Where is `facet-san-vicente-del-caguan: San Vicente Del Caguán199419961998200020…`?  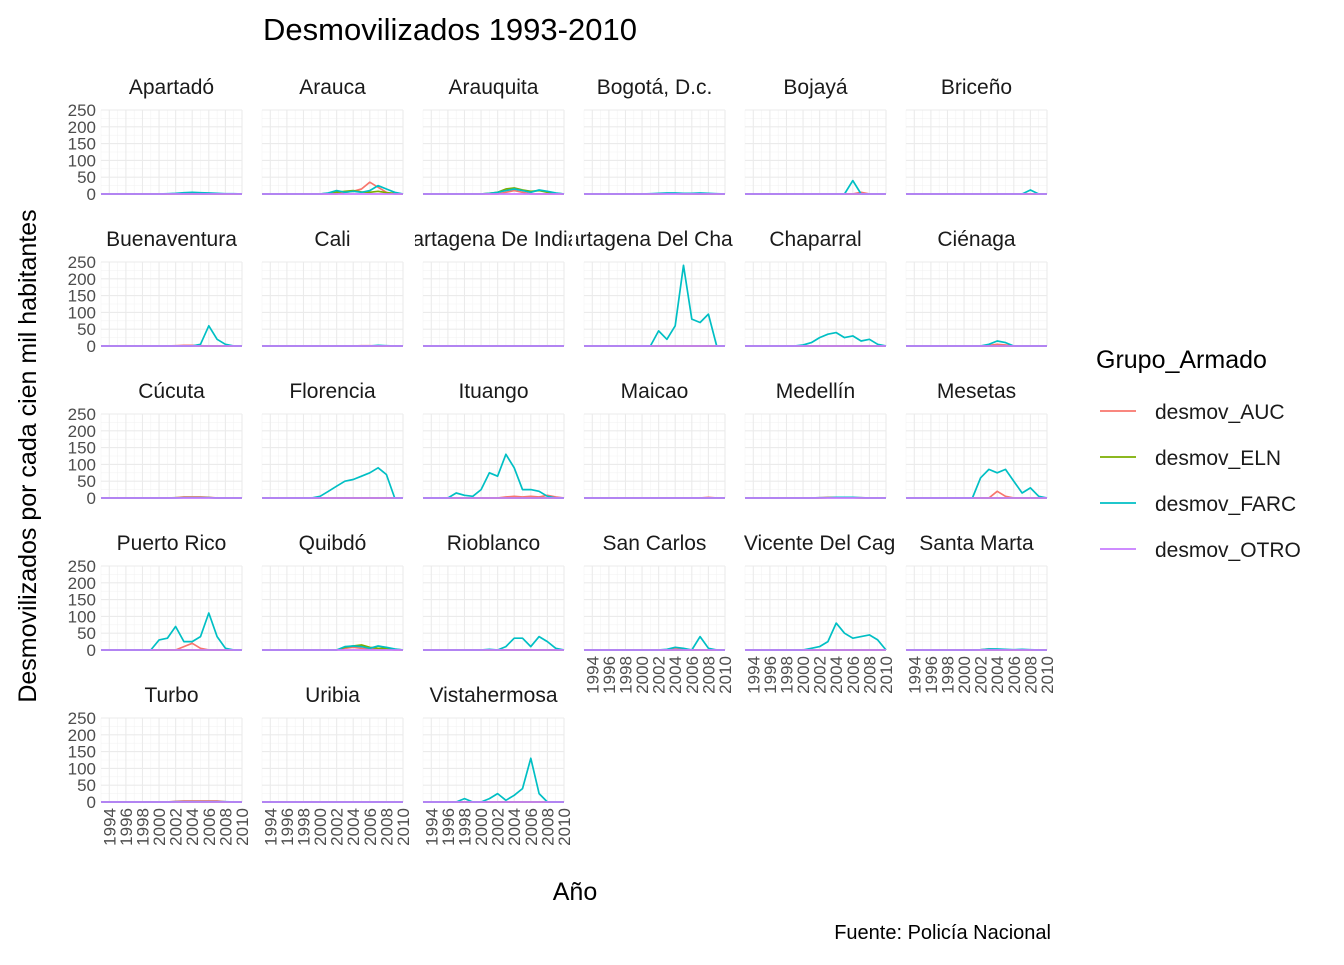
facet-san-vicente-del-caguan: San Vicente Del Caguán199419961998200020… is located at coordinates (816, 613).